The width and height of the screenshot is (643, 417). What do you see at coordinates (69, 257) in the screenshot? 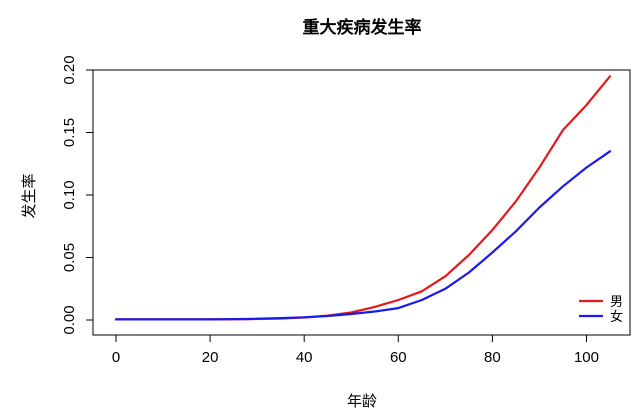
I see `y-tick-label: 0.05` at bounding box center [69, 257].